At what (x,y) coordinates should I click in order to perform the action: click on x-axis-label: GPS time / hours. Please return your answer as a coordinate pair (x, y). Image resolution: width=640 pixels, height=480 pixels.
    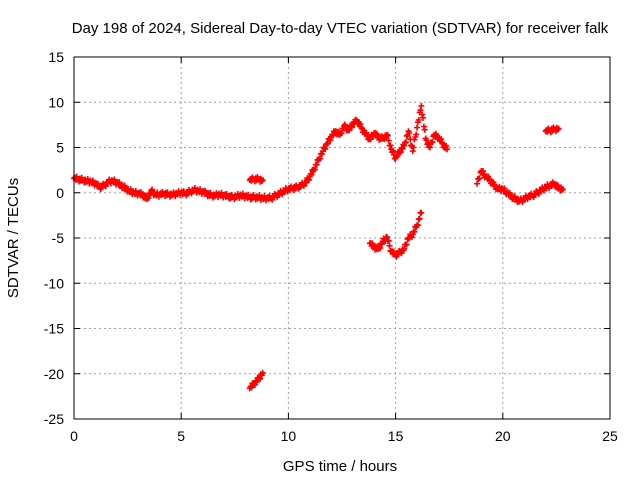
    Looking at the image, I should click on (340, 466).